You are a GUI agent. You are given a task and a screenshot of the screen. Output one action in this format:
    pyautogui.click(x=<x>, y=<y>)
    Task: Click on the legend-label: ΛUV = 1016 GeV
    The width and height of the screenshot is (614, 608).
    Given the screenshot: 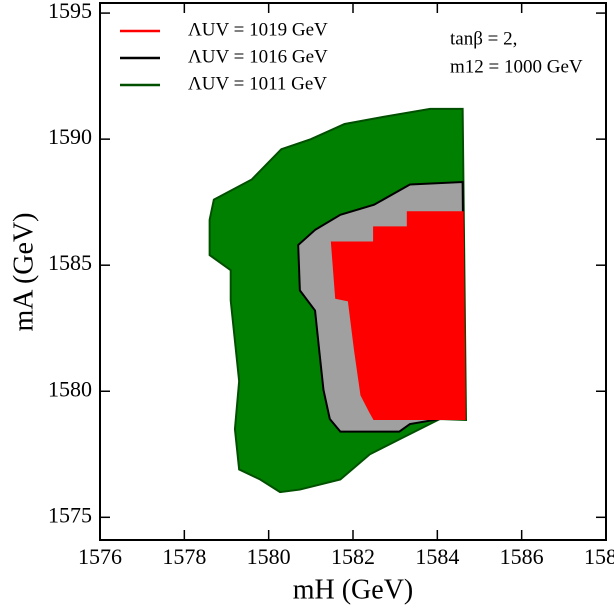 What is the action you would take?
    pyautogui.click(x=258, y=56)
    